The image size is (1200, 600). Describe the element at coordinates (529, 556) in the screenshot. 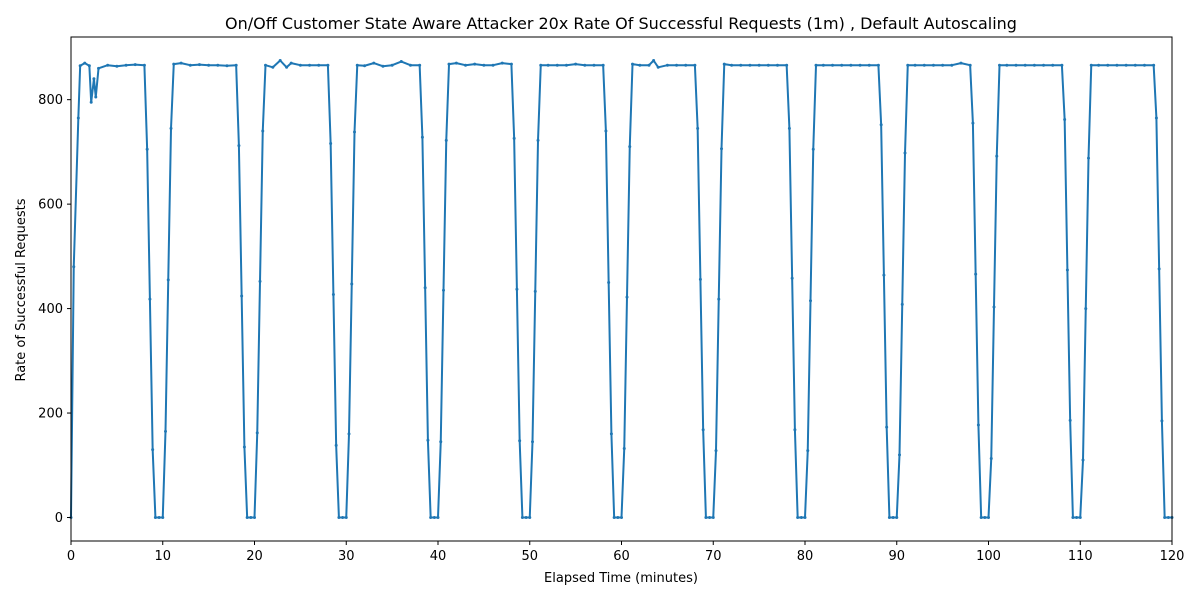

I see `x-tick-label: 50` at that location.